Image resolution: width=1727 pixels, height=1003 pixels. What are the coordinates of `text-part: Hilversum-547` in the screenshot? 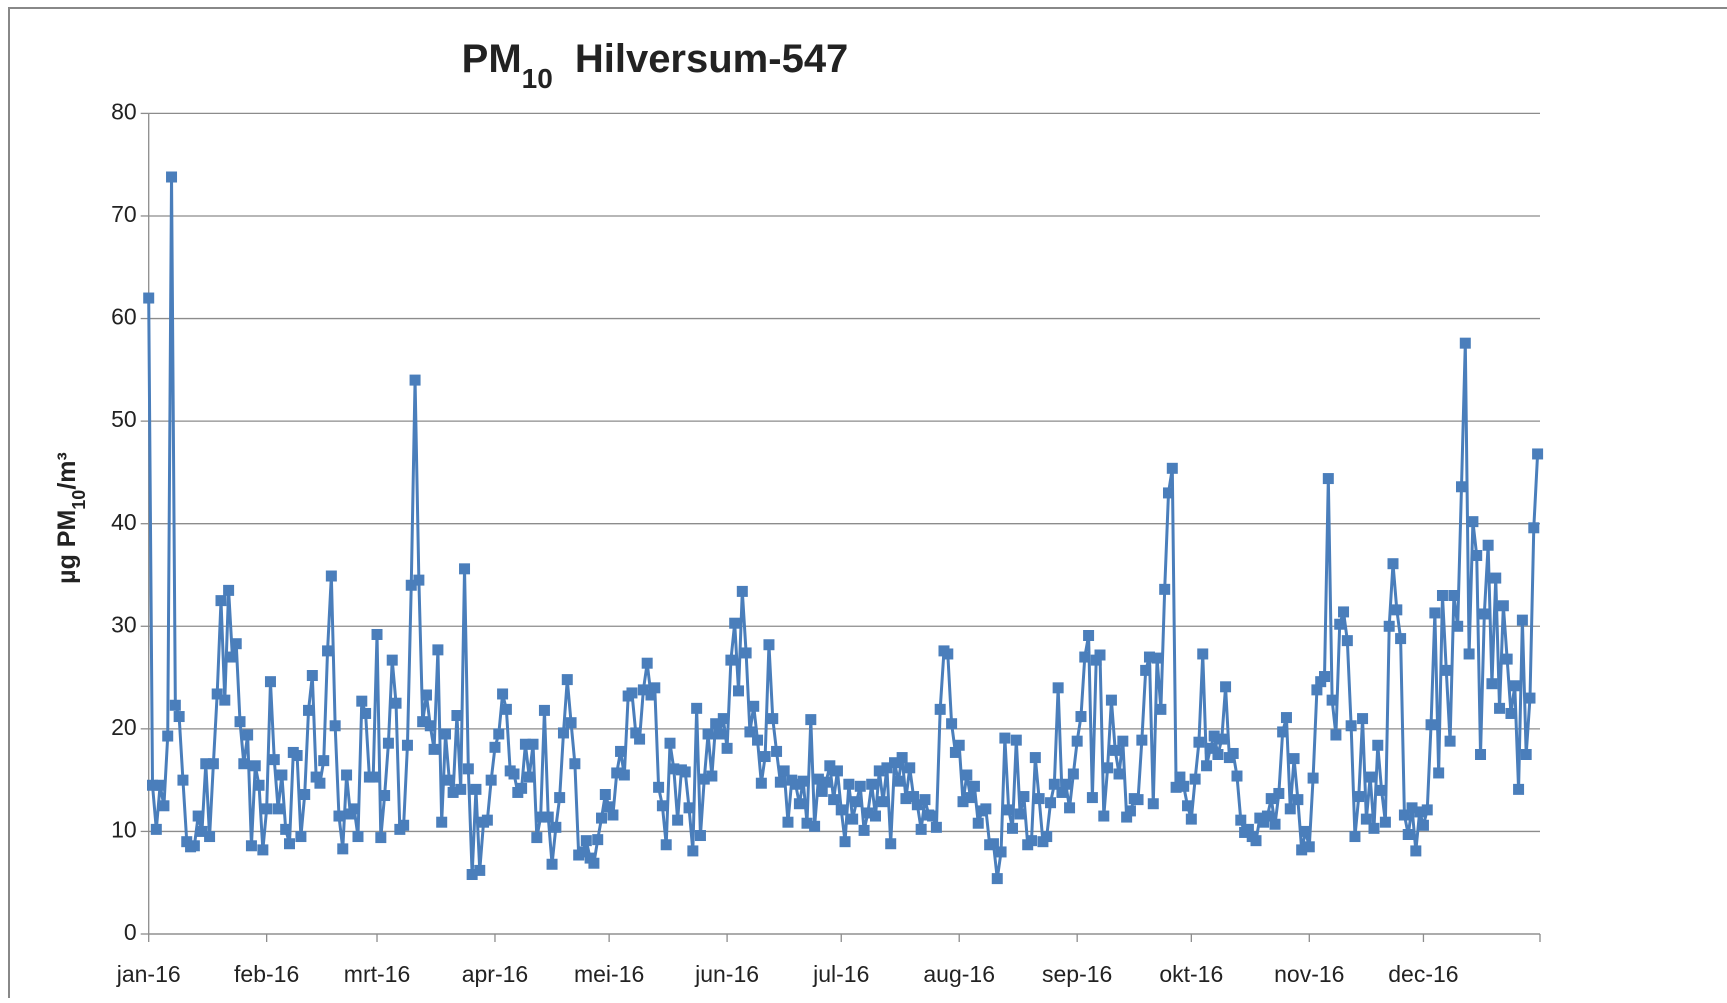 It's located at (711, 59).